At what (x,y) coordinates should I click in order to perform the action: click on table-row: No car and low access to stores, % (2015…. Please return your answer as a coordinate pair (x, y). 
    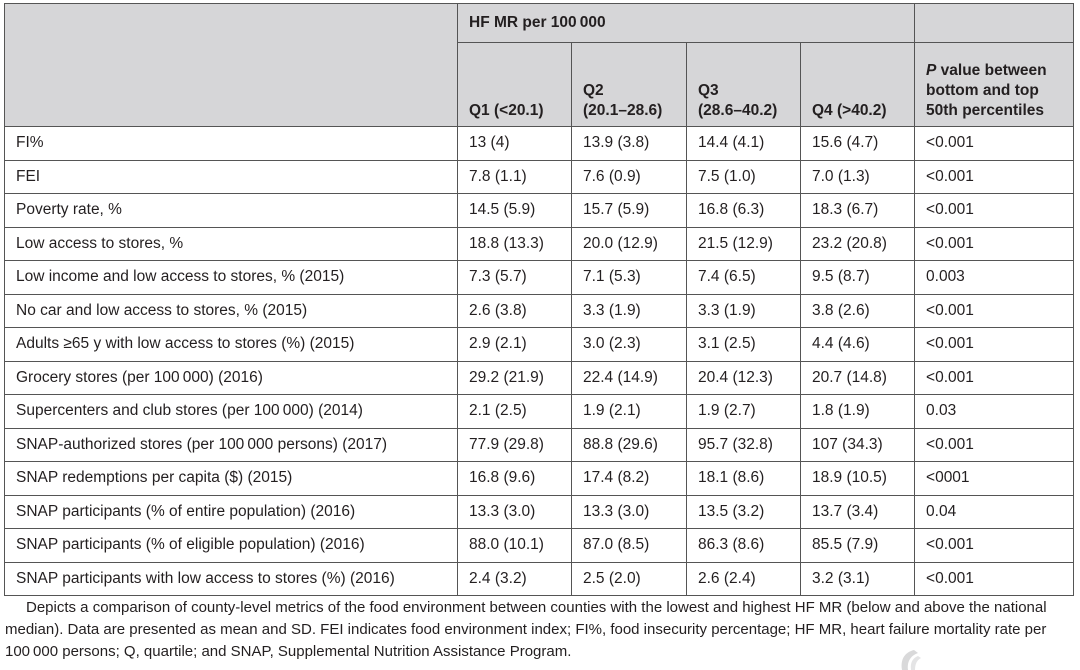
    Looking at the image, I should click on (539, 310).